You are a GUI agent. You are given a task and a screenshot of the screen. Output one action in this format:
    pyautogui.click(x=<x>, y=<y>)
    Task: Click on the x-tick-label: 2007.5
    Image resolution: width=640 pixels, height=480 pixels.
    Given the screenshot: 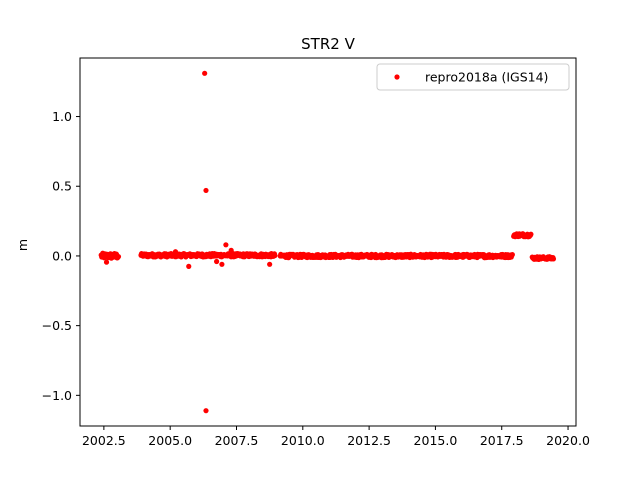 What is the action you would take?
    pyautogui.click(x=237, y=440)
    